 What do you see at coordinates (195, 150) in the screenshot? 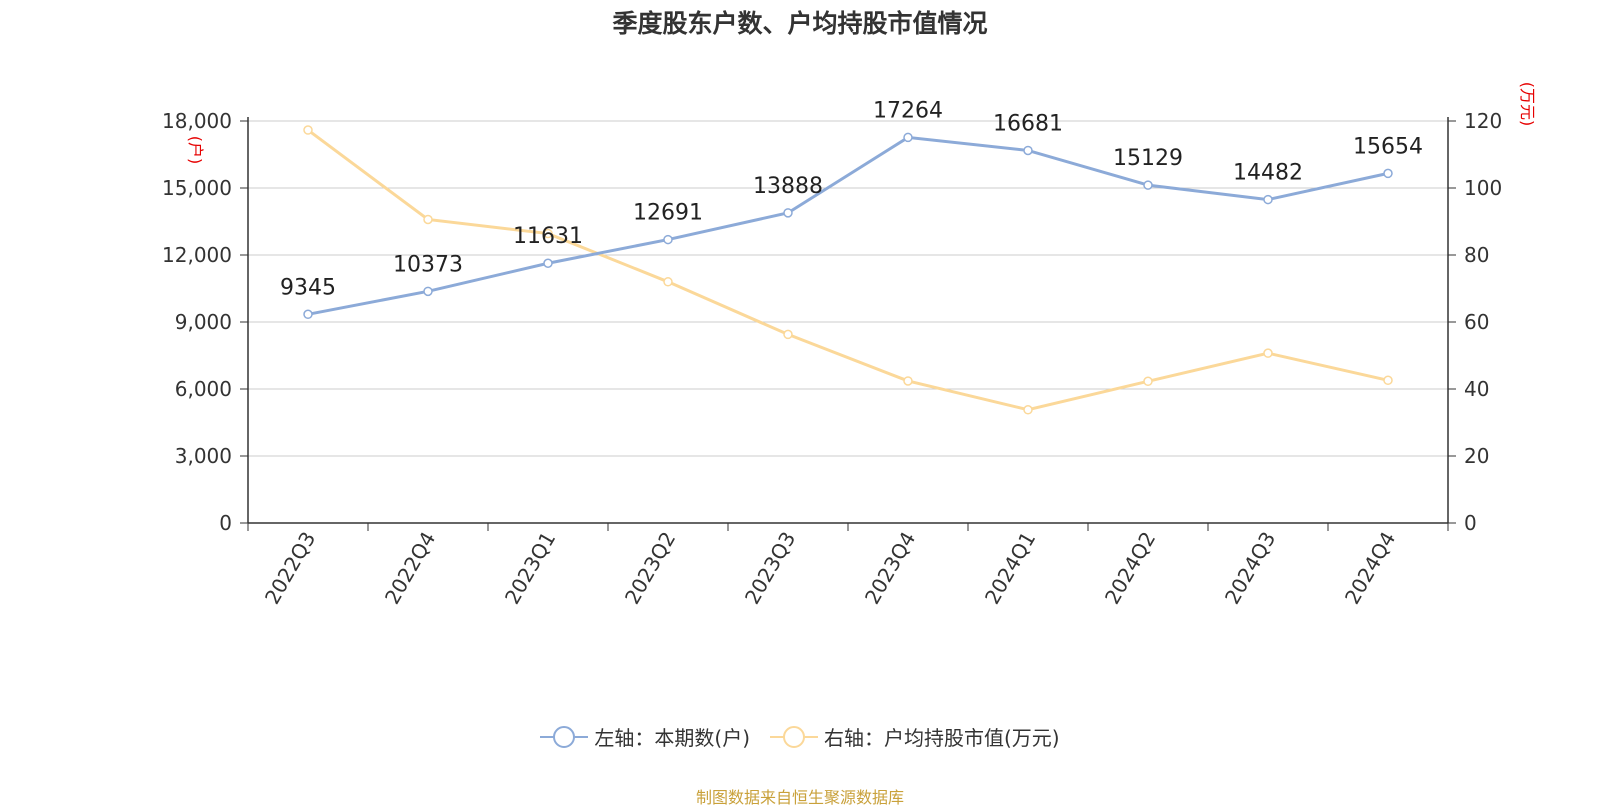
I see `y-left-axis-label: (户)` at bounding box center [195, 150].